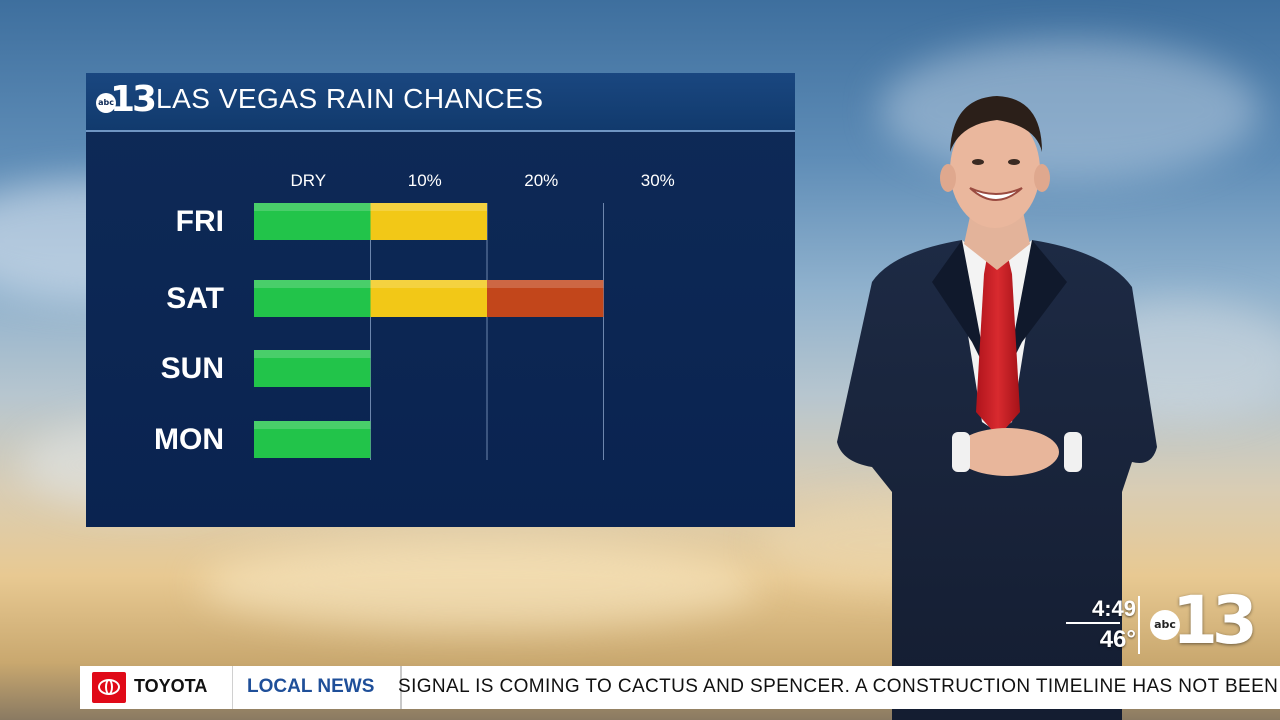 The width and height of the screenshot is (1280, 720). Describe the element at coordinates (1007, 452) in the screenshot. I see `presenter-hands` at that location.